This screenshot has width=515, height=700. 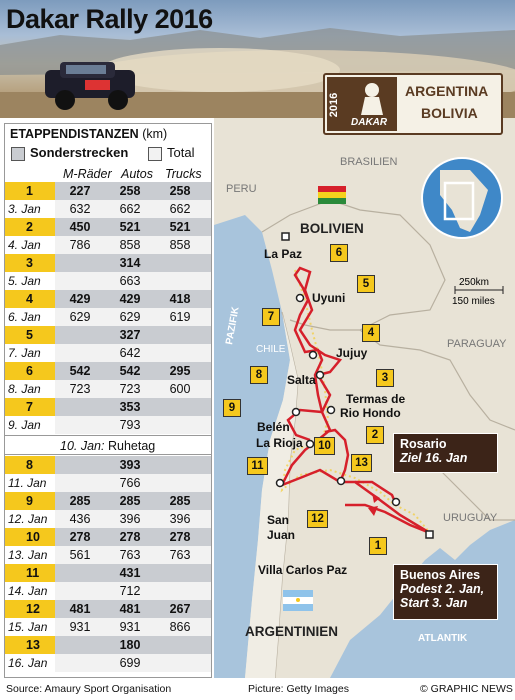 What do you see at coordinates (30, 645) in the screenshot?
I see `stage-number: 13` at bounding box center [30, 645].